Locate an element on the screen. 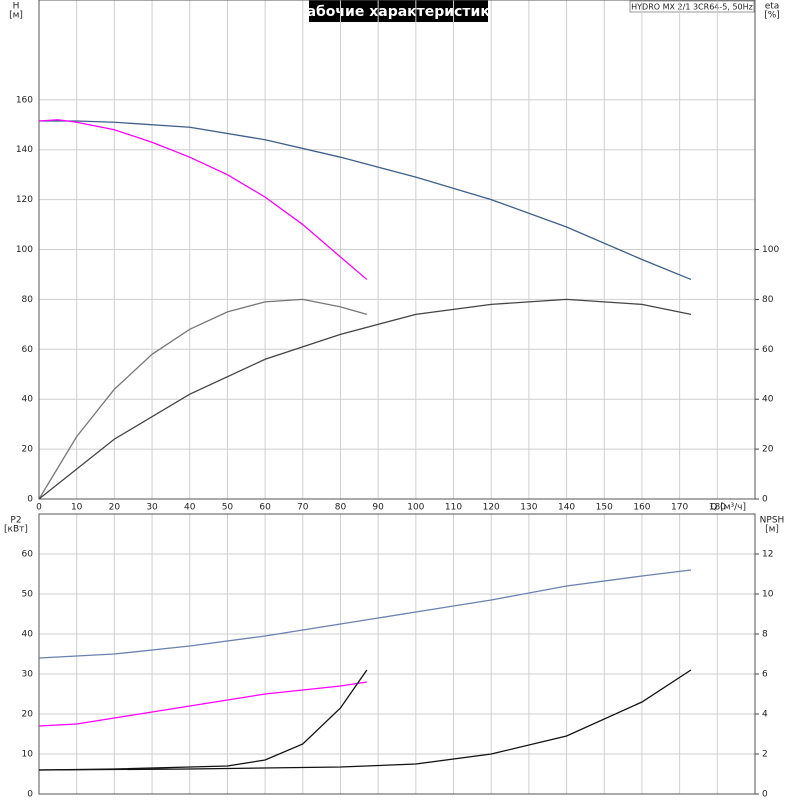 The width and height of the screenshot is (800, 800). y-tick-label: 100 is located at coordinates (24, 250).